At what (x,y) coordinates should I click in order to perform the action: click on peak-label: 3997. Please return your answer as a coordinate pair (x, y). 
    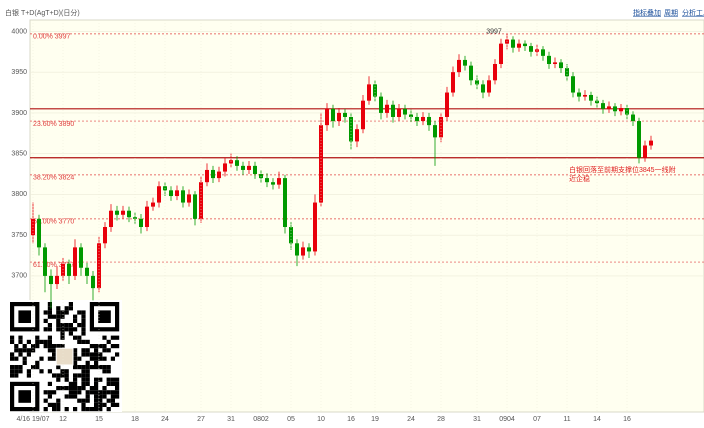
    Looking at the image, I should click on (494, 32).